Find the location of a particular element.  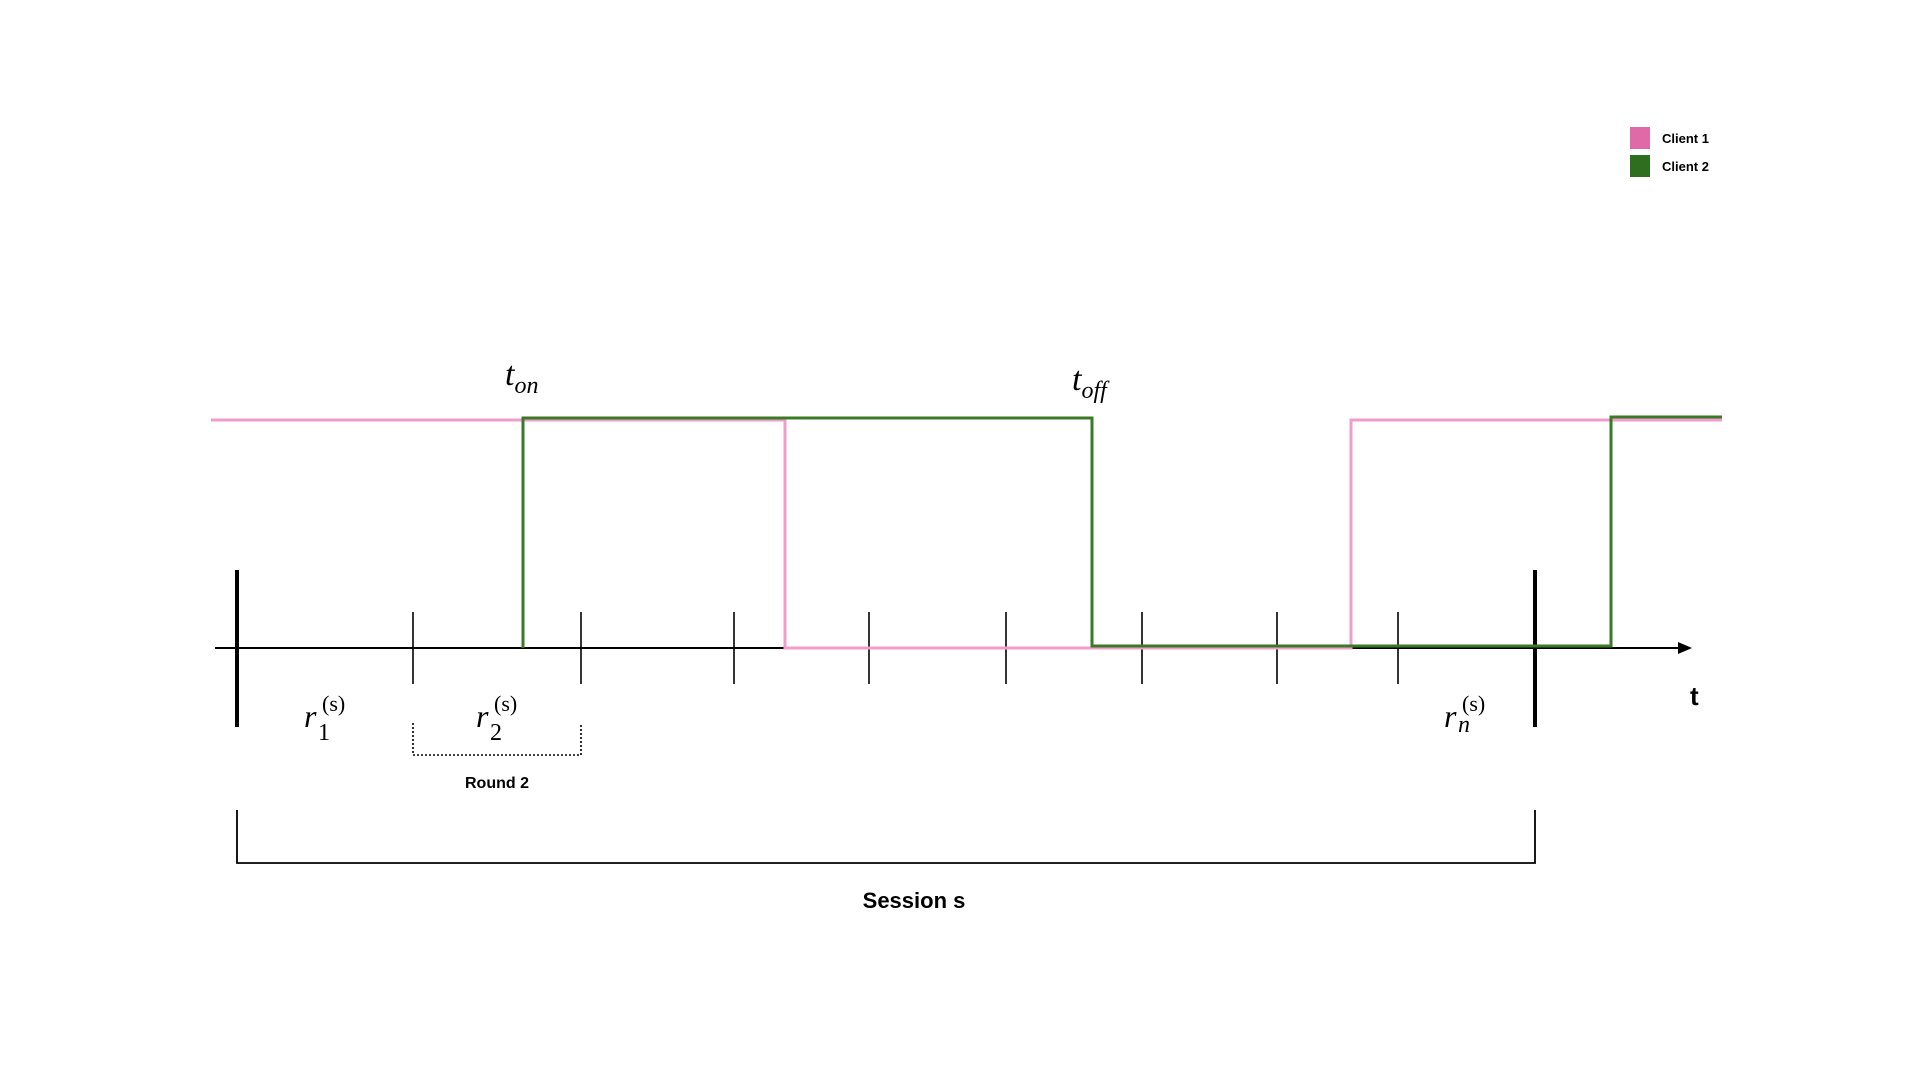

session-label: Session s is located at coordinates (914, 900).